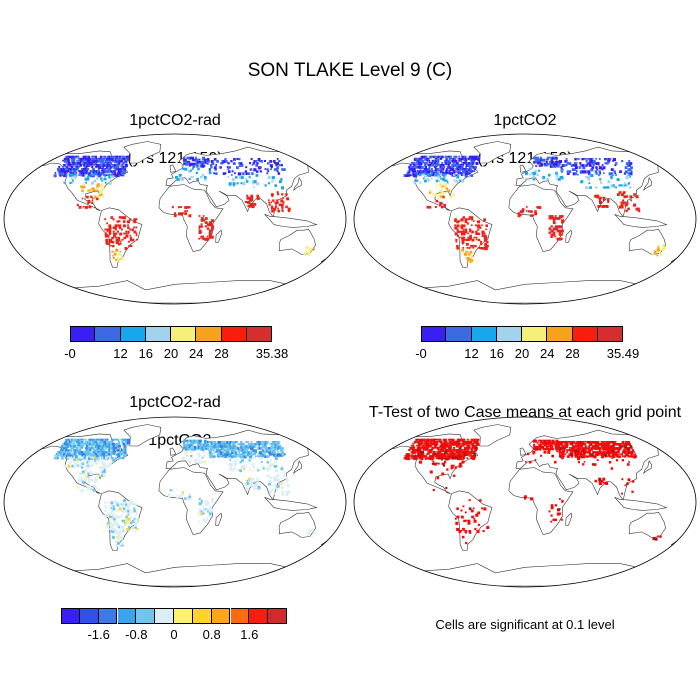  What do you see at coordinates (175, 120) in the screenshot?
I see `panel-1-title-line-1: 1pctCO2-rad` at bounding box center [175, 120].